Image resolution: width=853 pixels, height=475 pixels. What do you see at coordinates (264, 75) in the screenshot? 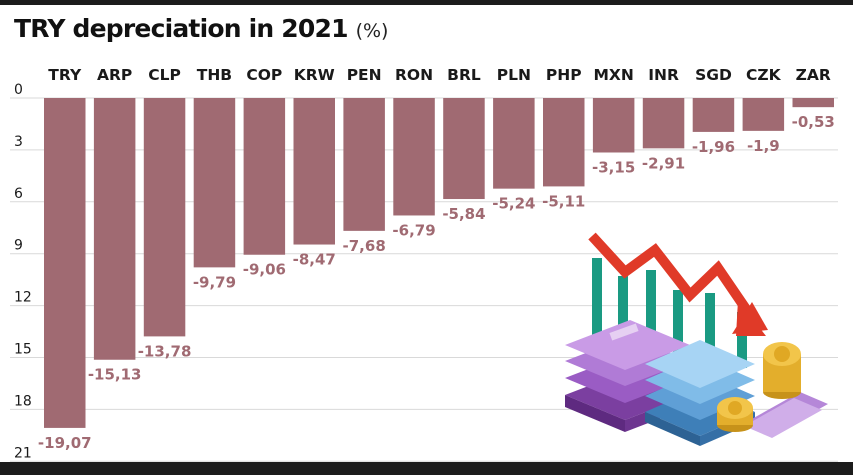
I see `category-label: COP` at bounding box center [264, 75].